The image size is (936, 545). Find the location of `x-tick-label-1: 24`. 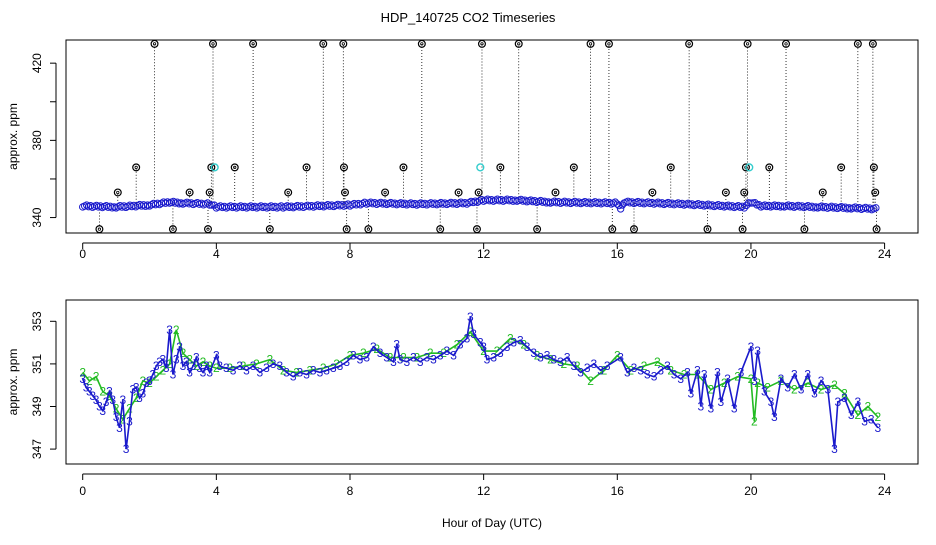

x-tick-label-1: 24 is located at coordinates (885, 254).